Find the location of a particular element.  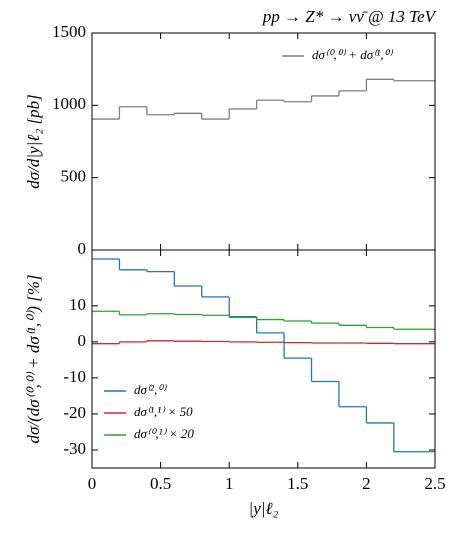

x-tick-label: 2.5 is located at coordinates (434, 483).